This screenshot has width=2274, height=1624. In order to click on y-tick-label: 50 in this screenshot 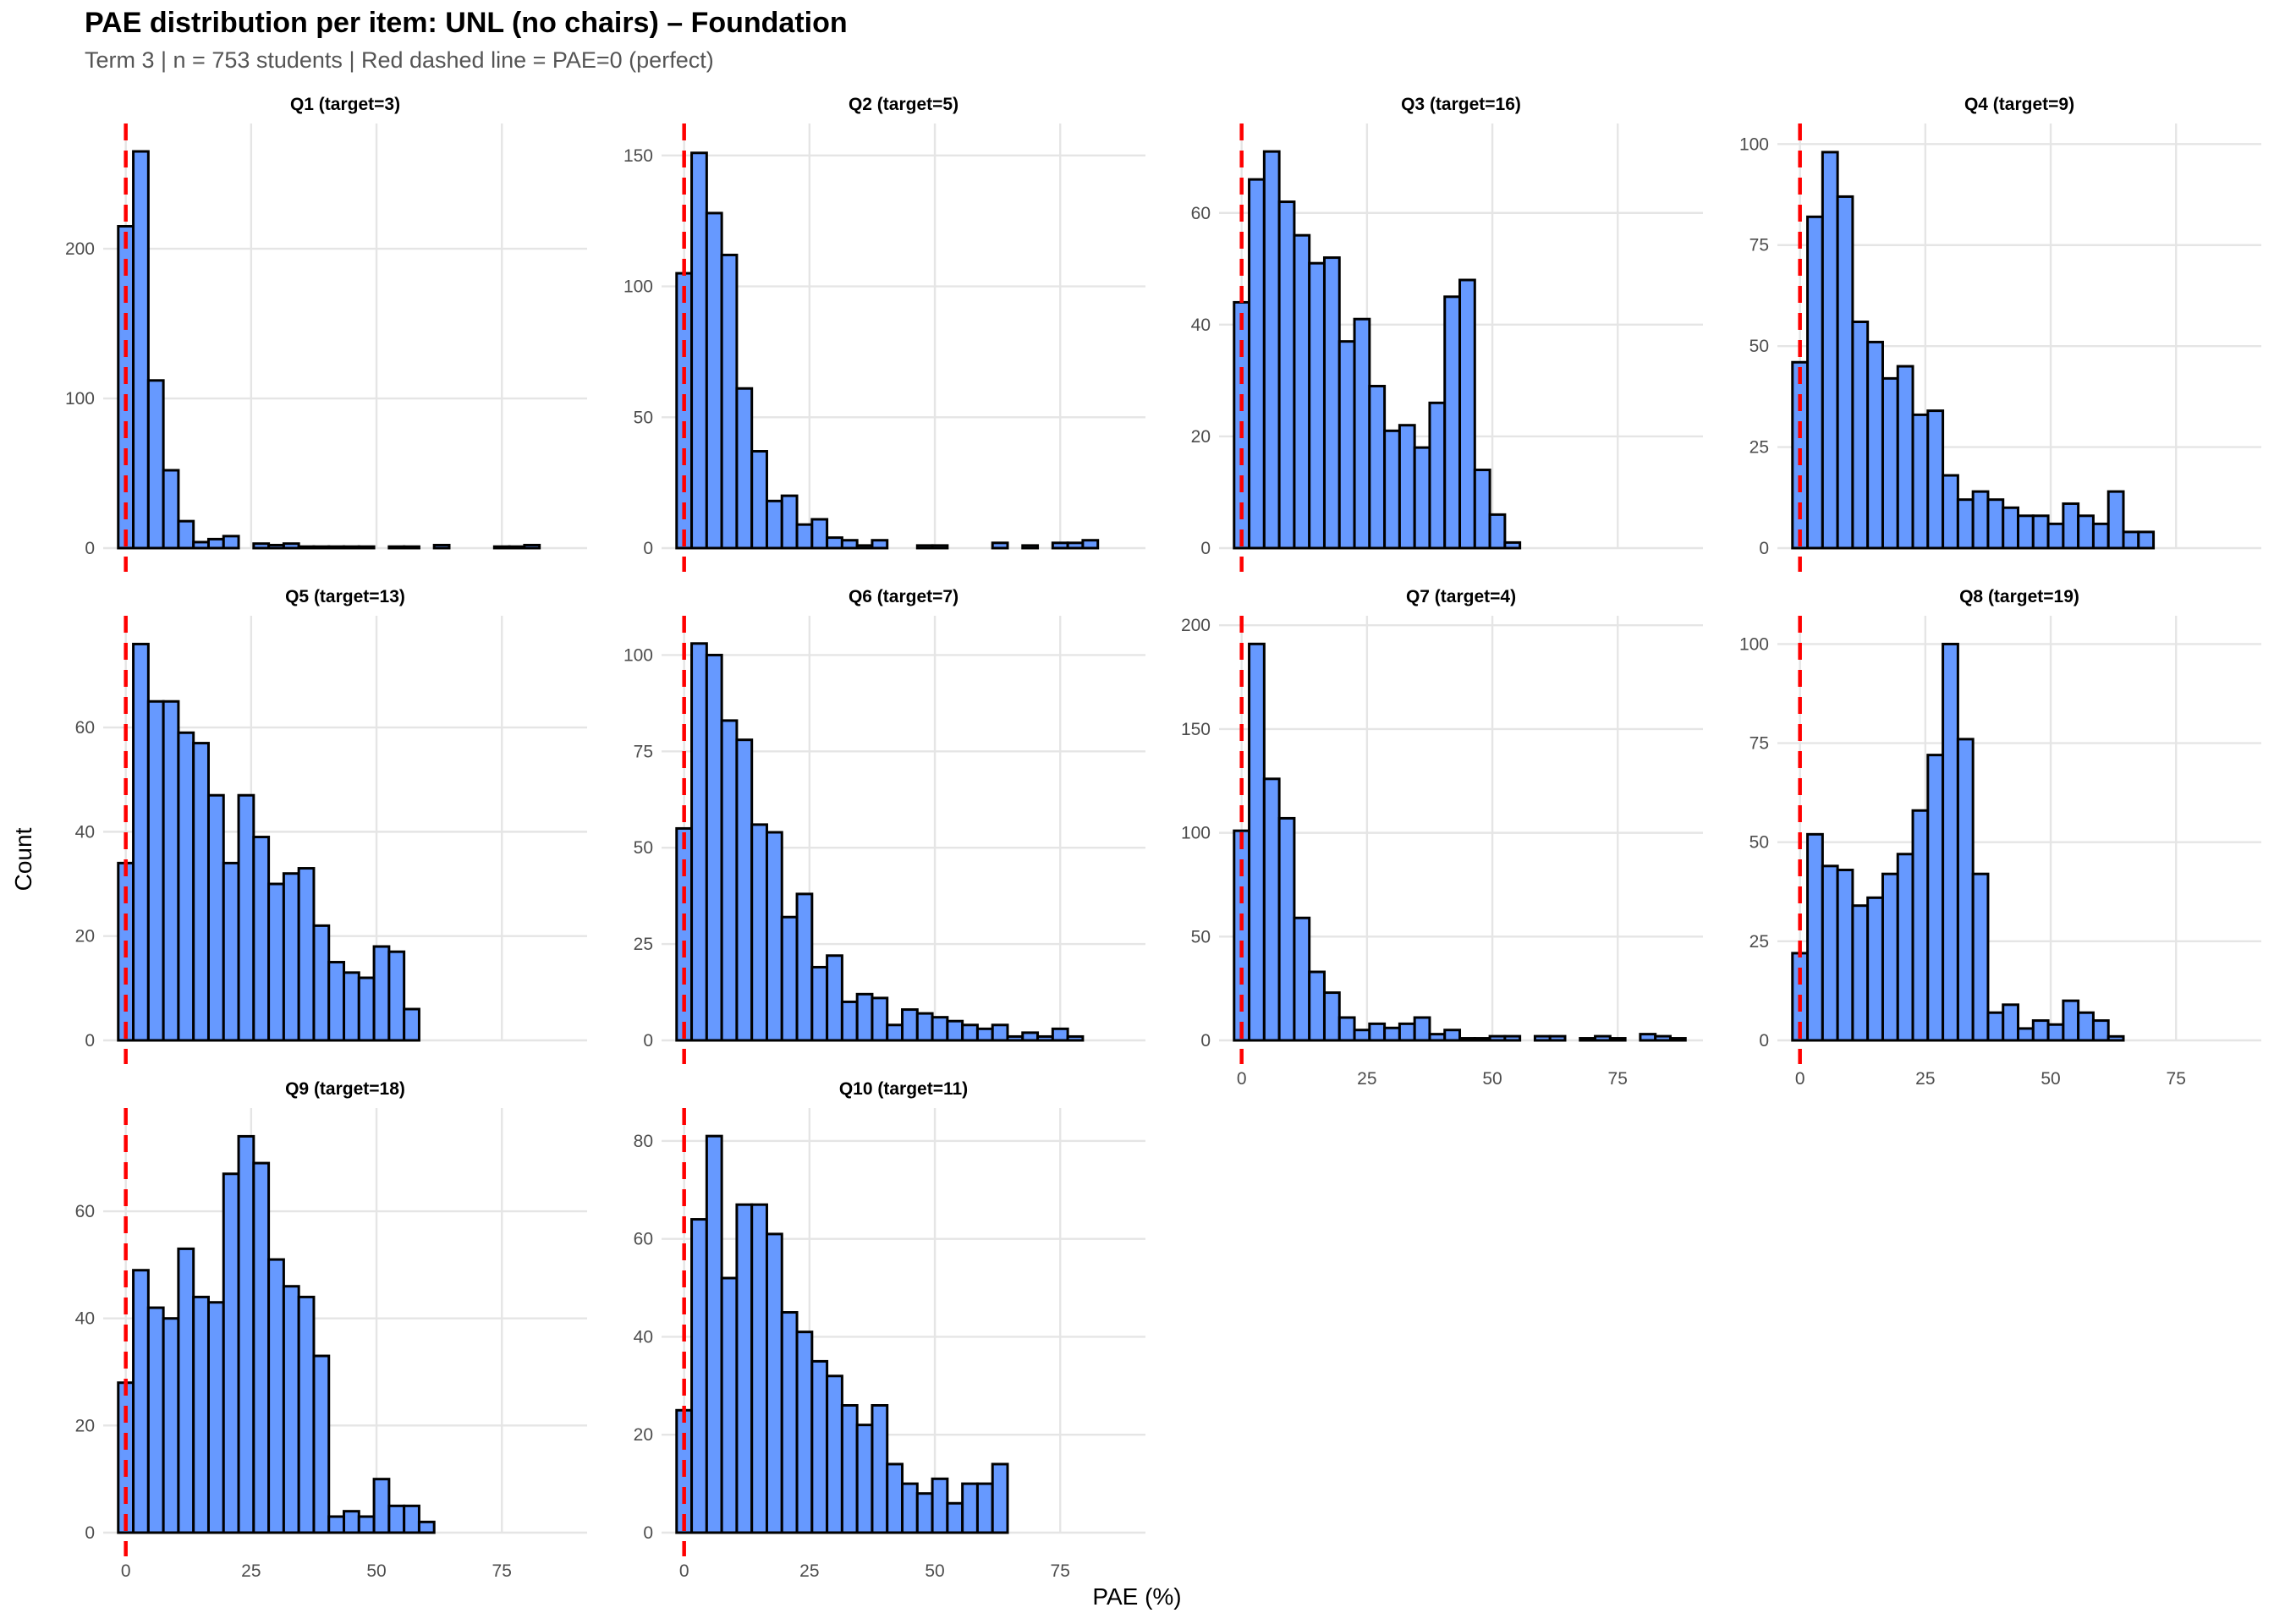, I will do `click(644, 418)`.